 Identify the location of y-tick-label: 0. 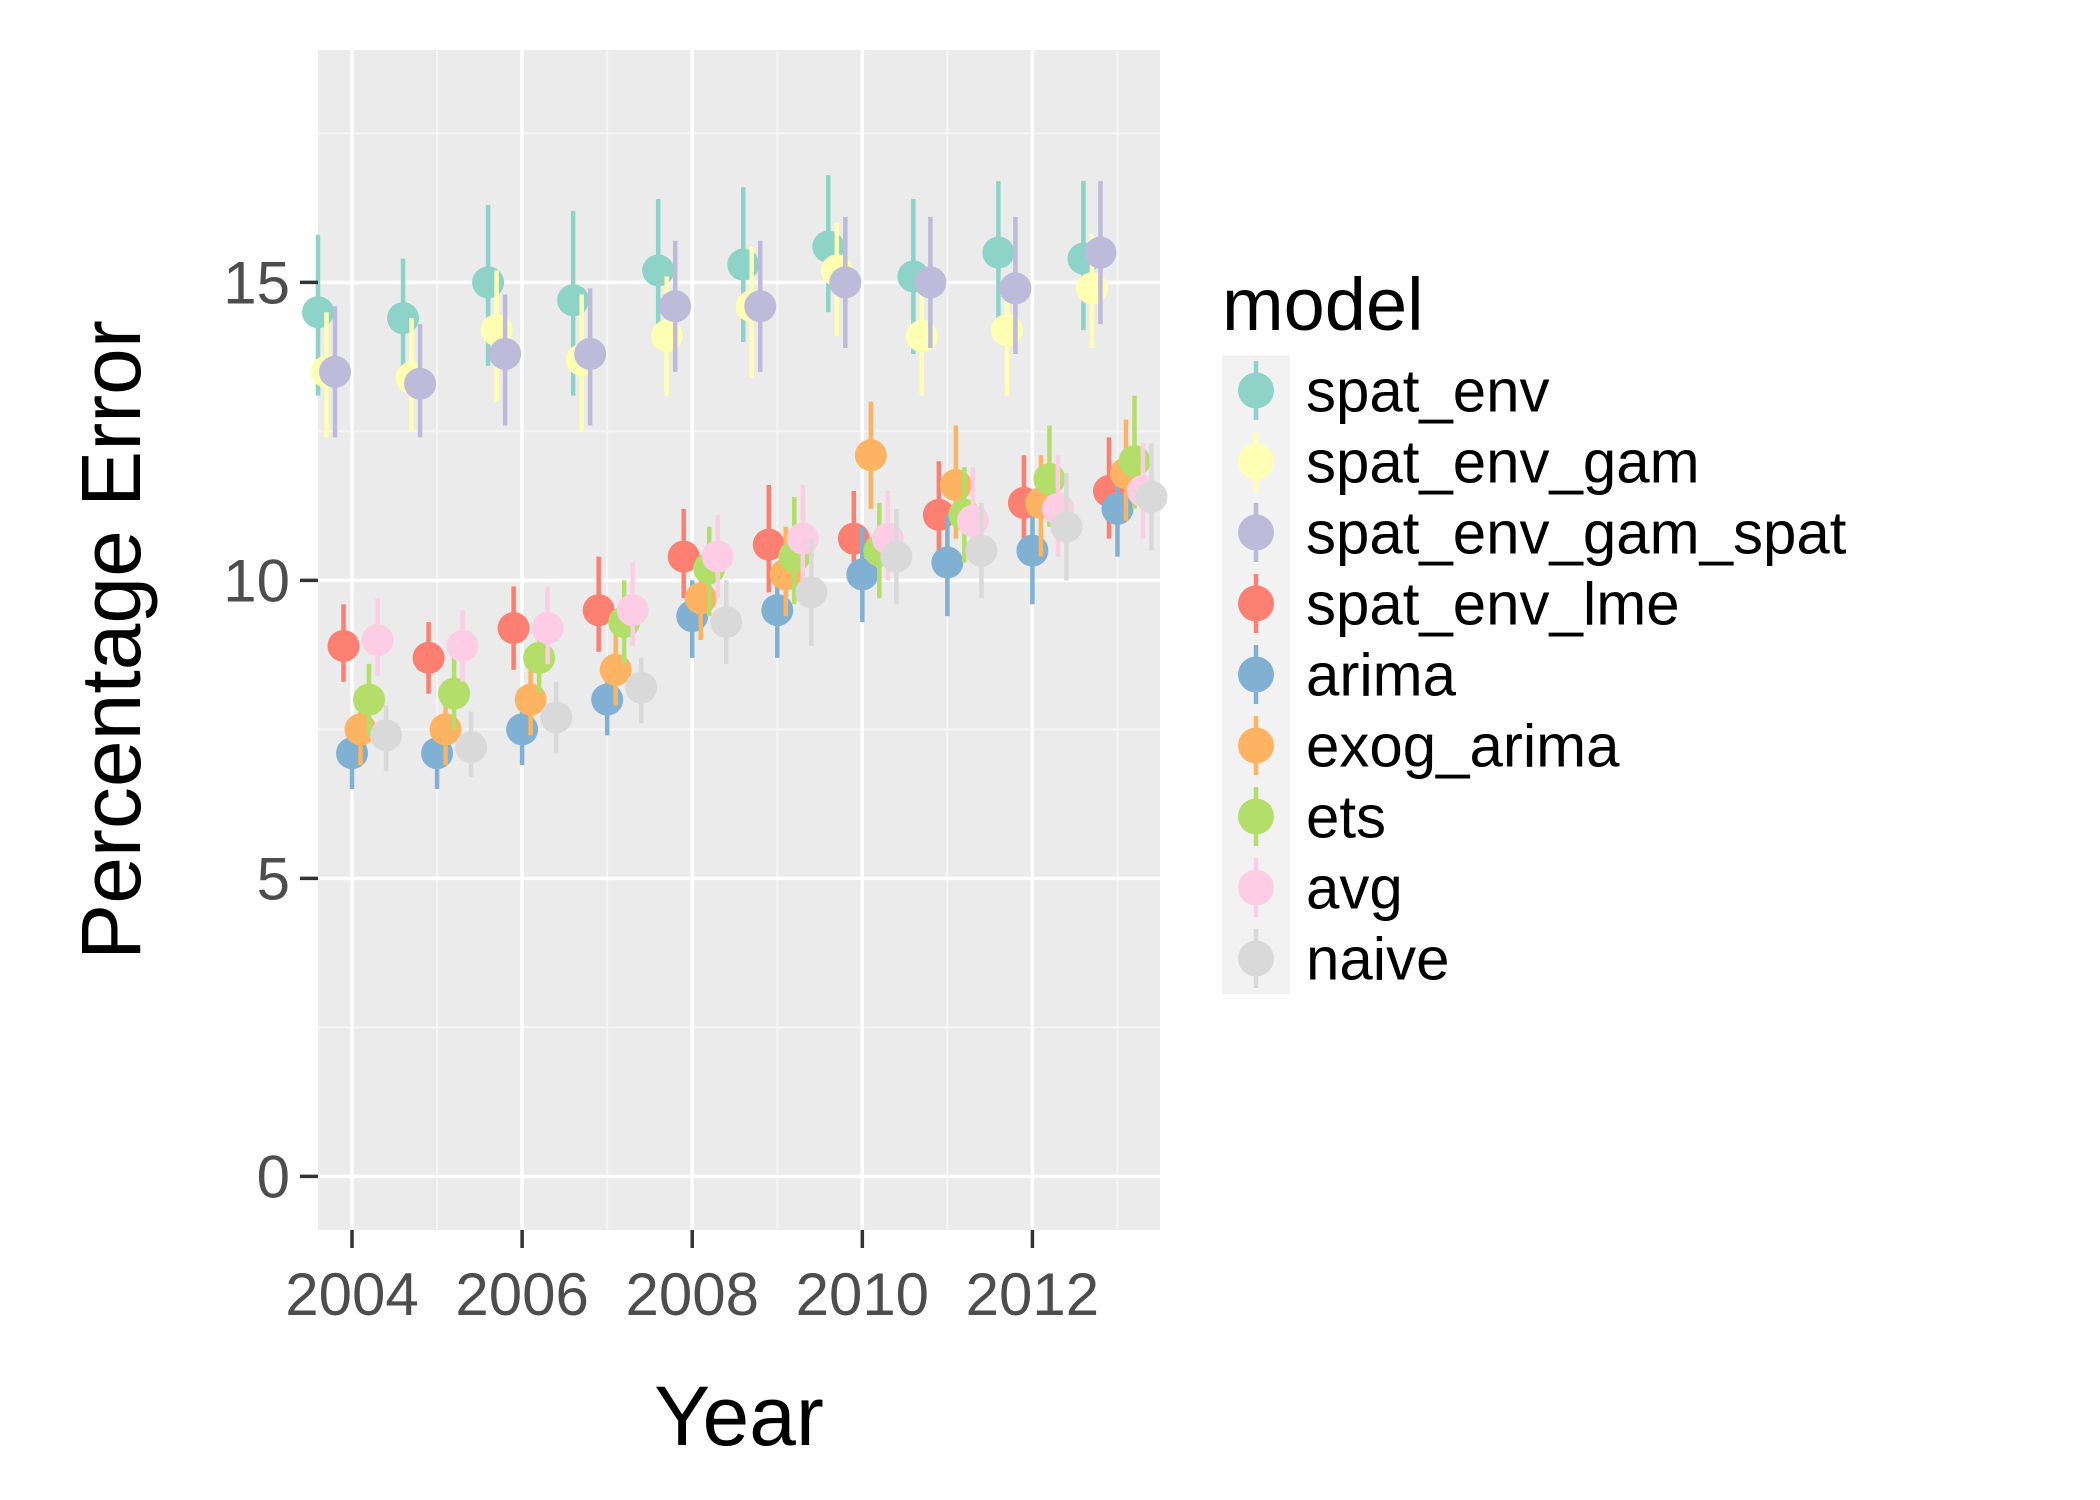
(273, 1176).